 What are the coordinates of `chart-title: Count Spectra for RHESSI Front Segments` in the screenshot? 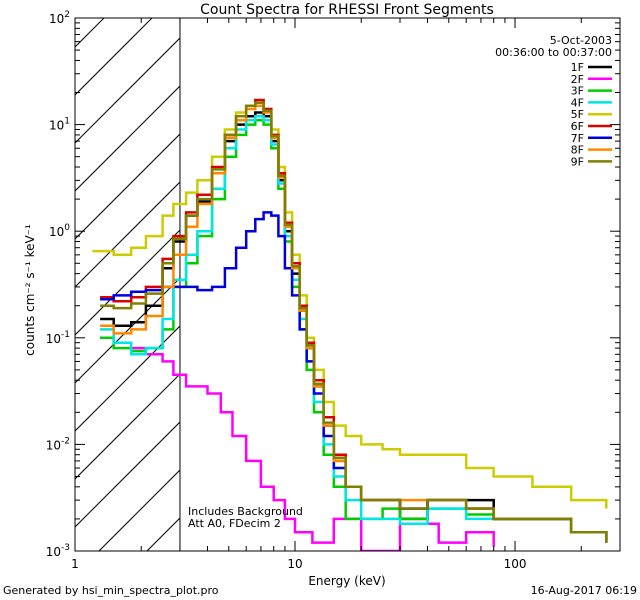 It's located at (347, 10).